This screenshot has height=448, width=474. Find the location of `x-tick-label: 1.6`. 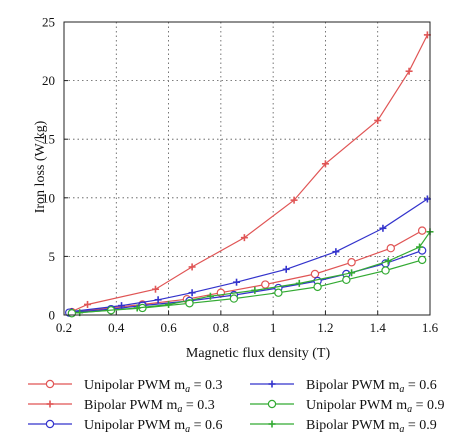

x-tick-label: 1.6 is located at coordinates (430, 327).